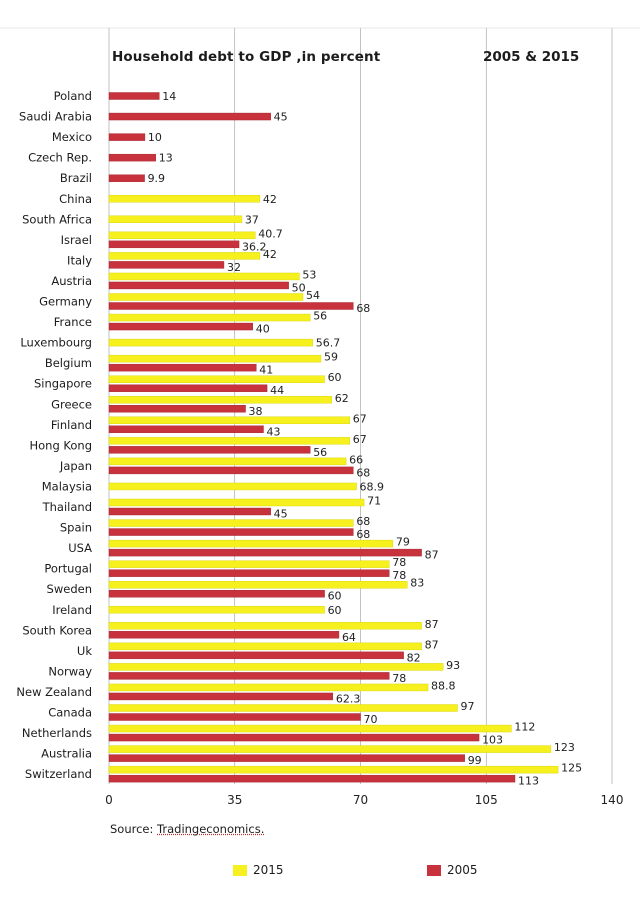  I want to click on value-label: 64, so click(349, 637).